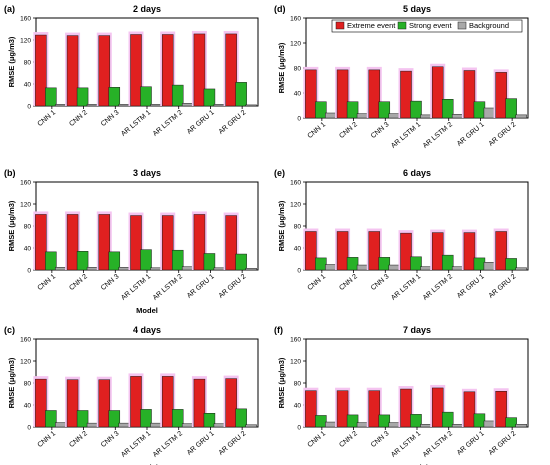 The image size is (550, 465). I want to click on panel-letter: (a), so click(9, 9).